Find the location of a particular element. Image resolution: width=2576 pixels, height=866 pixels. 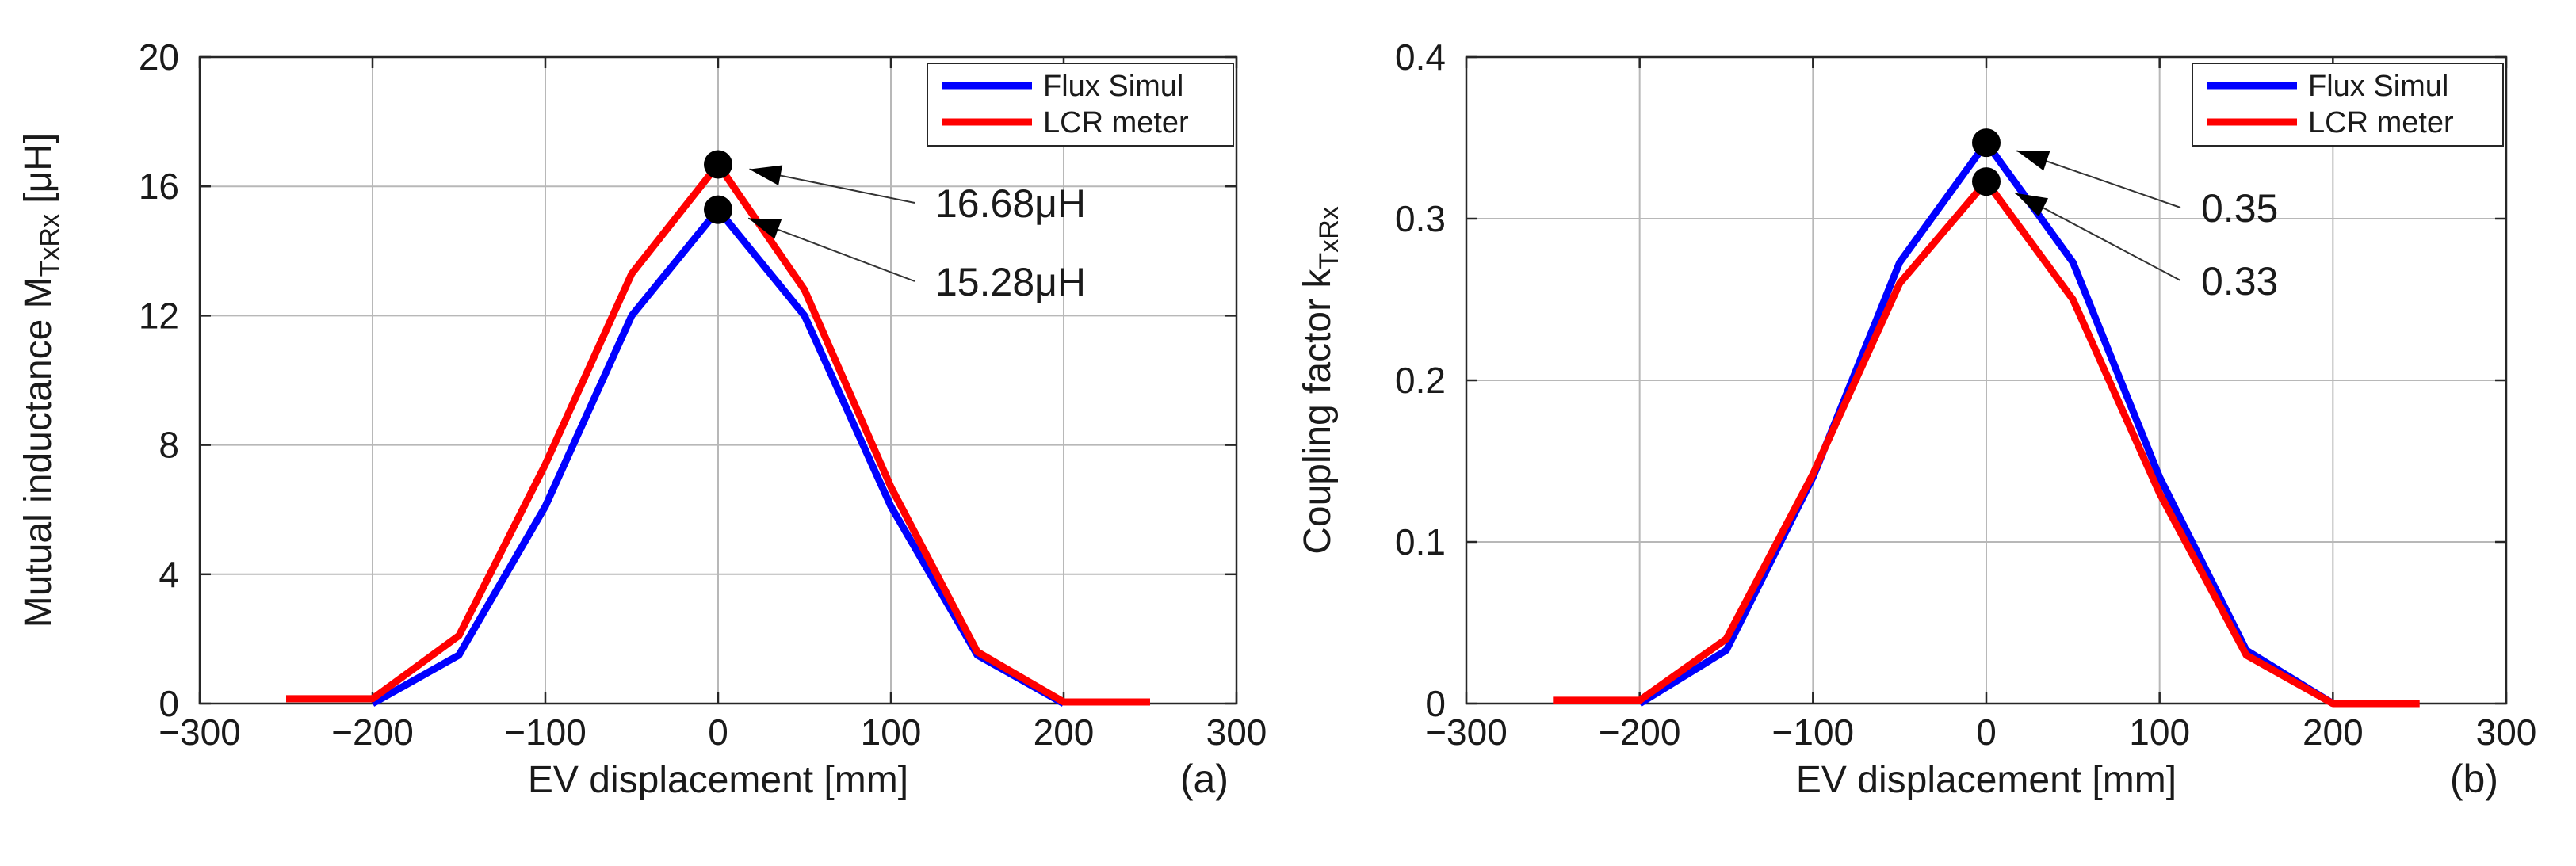

y-axis-label: Coupling factor kTxRx is located at coordinates (1320, 380).